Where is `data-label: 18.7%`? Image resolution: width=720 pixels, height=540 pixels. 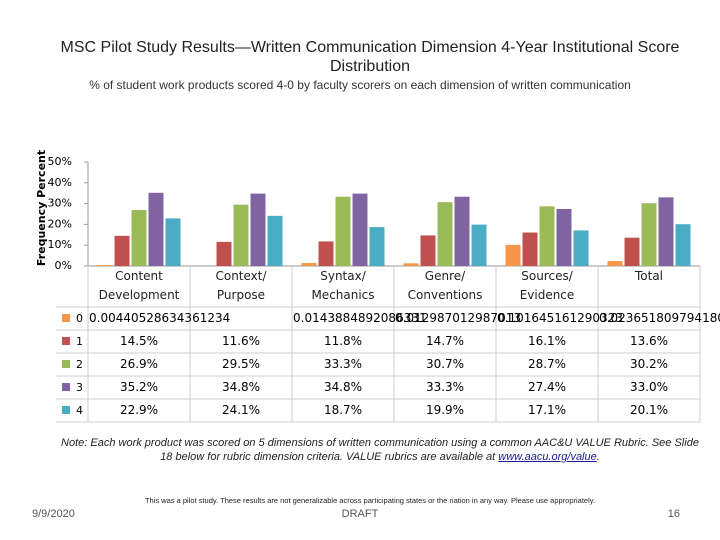 data-label: 18.7% is located at coordinates (343, 410).